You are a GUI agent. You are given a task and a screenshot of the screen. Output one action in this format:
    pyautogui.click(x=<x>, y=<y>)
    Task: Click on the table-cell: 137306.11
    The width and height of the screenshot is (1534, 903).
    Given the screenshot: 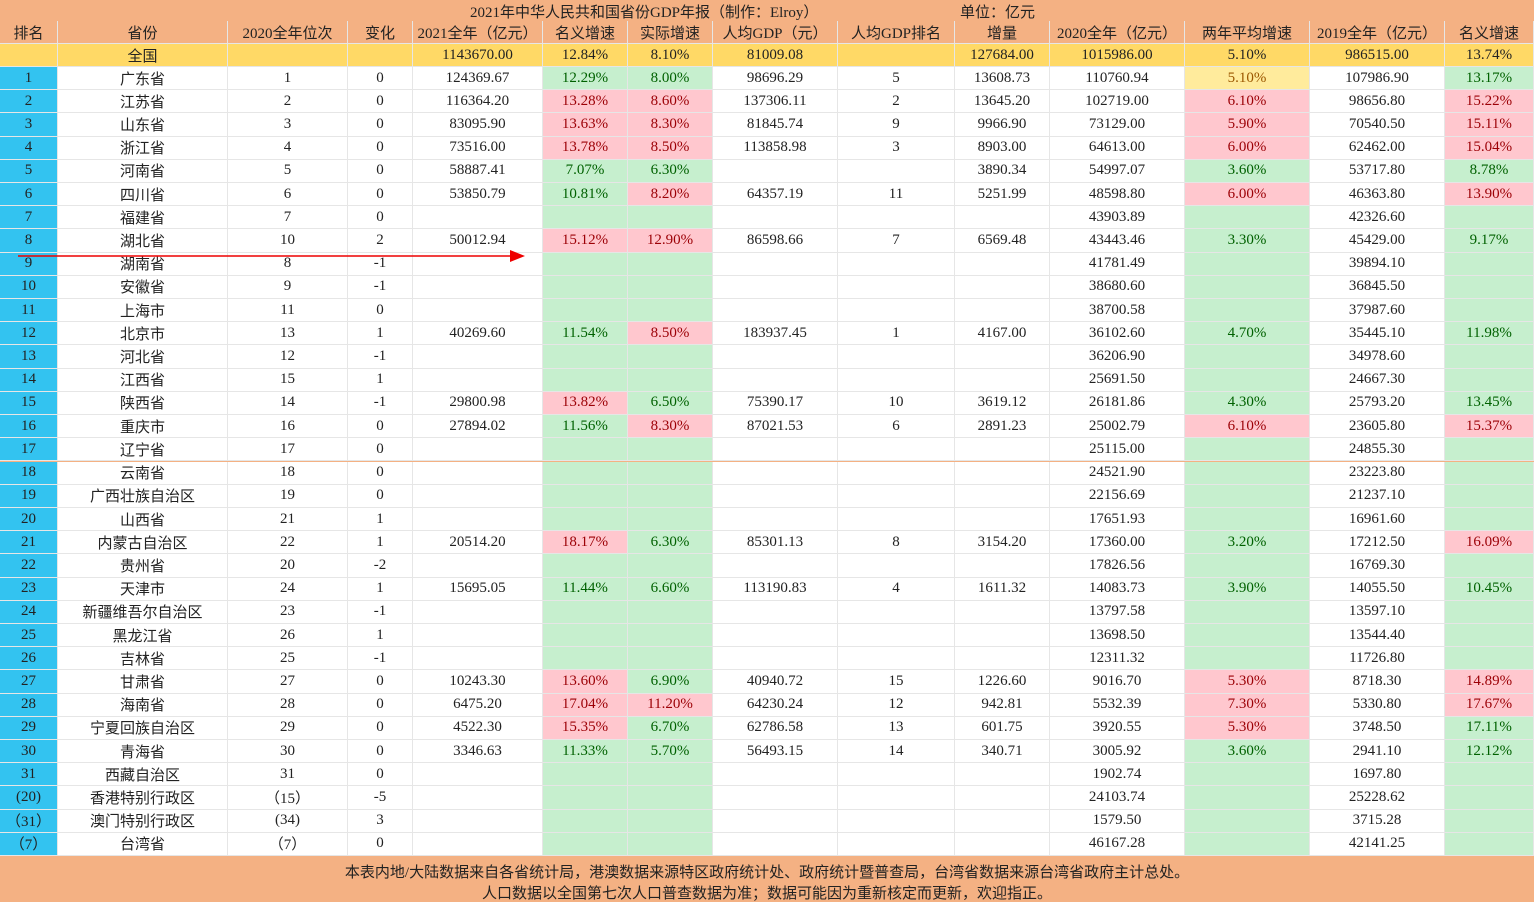 What is the action you would take?
    pyautogui.click(x=775, y=102)
    